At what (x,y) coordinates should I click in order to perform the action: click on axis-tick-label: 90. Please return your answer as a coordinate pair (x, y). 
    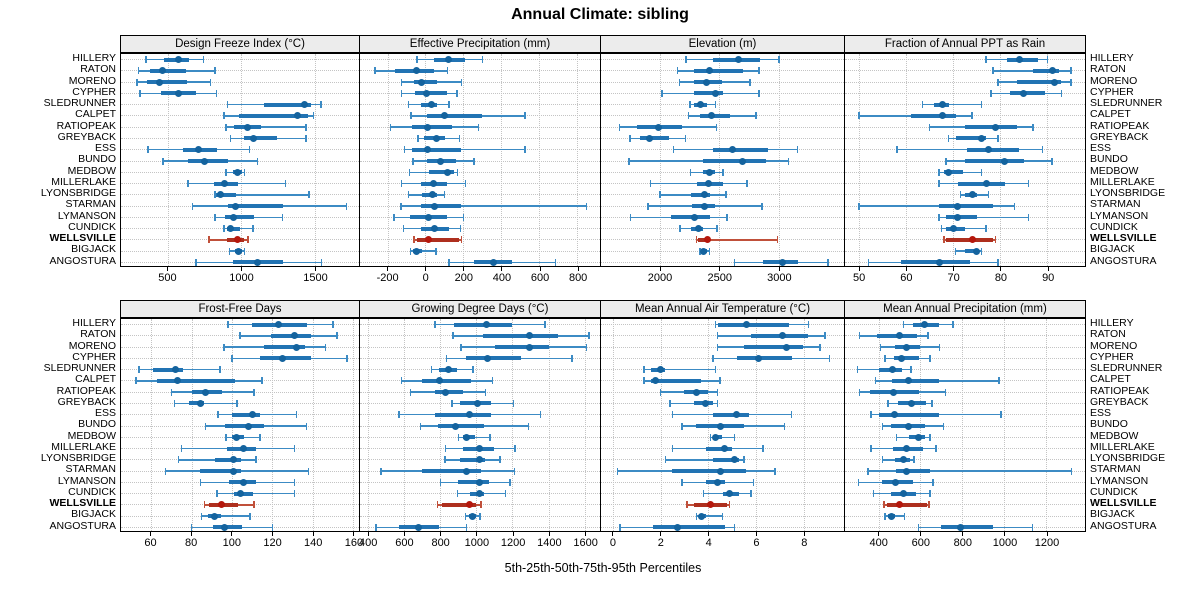
    Looking at the image, I should click on (1048, 278).